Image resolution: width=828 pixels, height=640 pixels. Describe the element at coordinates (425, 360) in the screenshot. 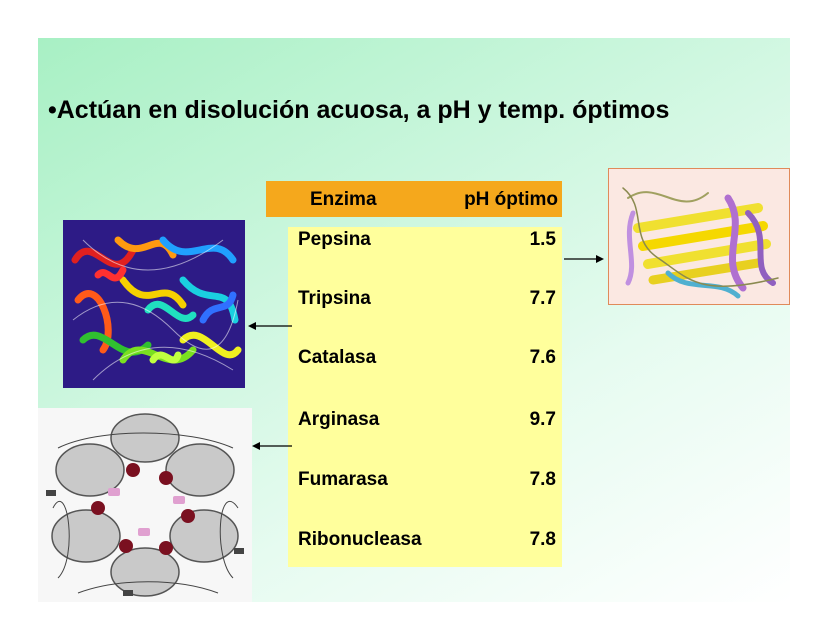

I see `table-row: Catalasa 7.6` at that location.